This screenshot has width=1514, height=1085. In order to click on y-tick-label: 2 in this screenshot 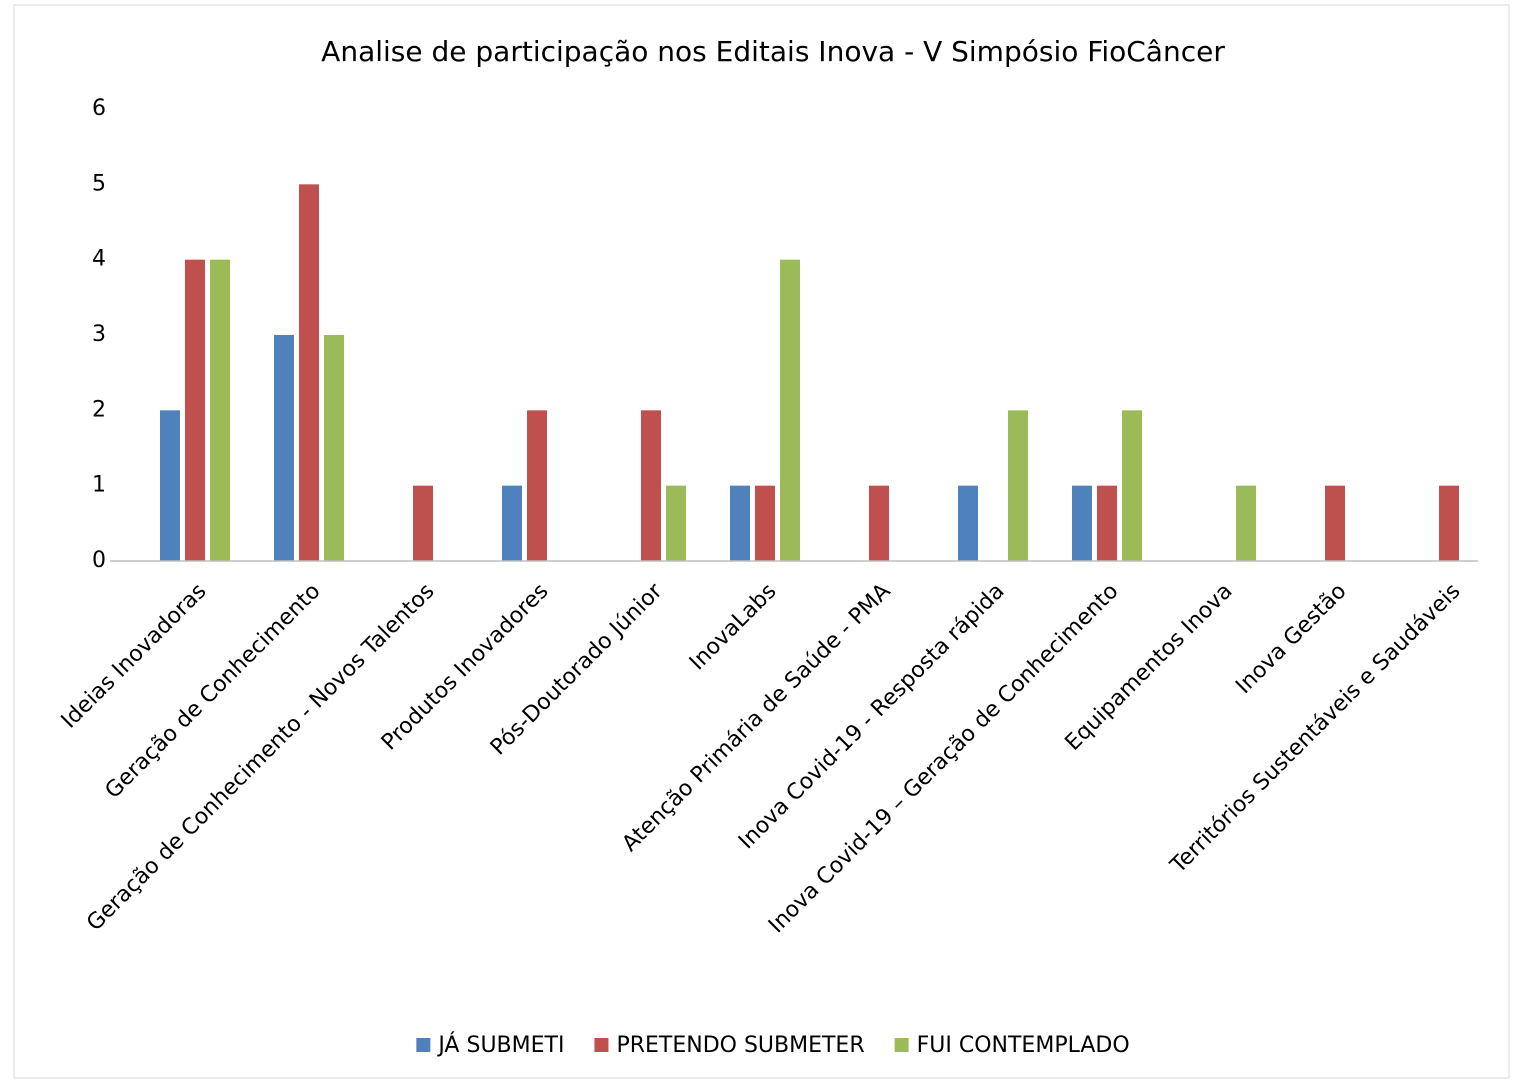, I will do `click(99, 409)`.